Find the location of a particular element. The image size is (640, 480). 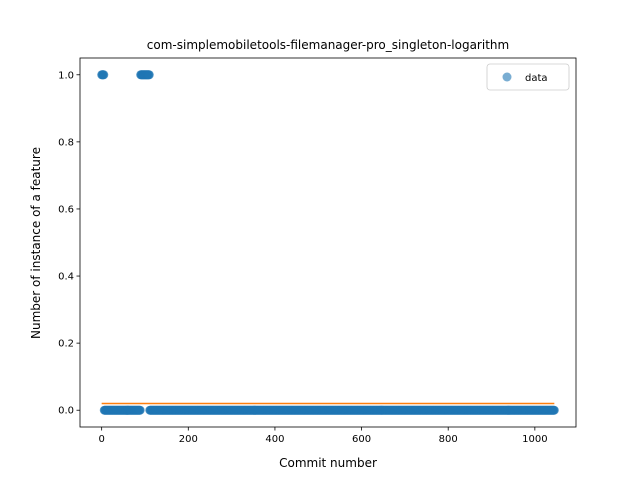

y-tick-label: 0.2 is located at coordinates (66, 344).